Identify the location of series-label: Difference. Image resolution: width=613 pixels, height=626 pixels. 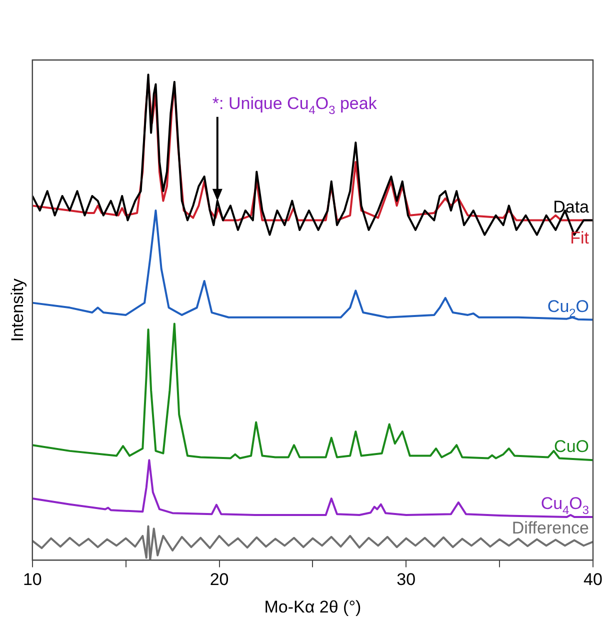
(551, 528).